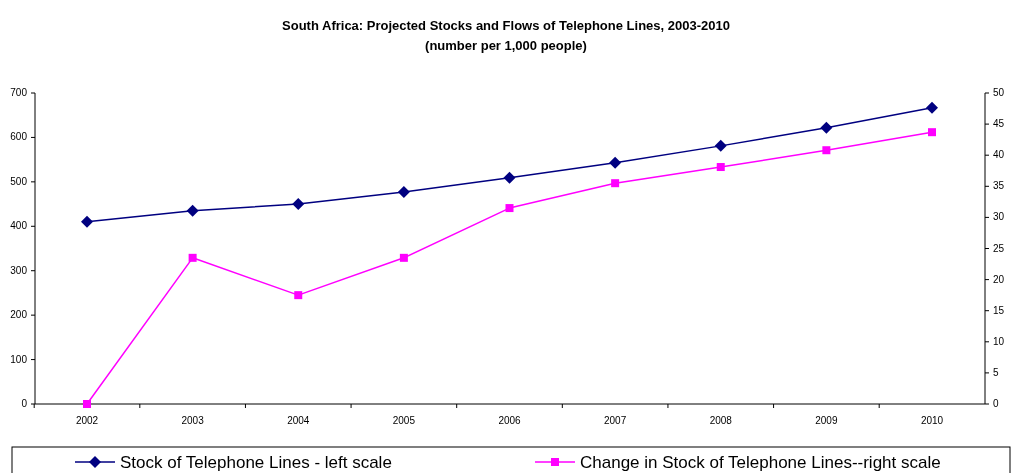 The image size is (1012, 473). What do you see at coordinates (999, 155) in the screenshot?
I see `y2-tick-label: 40` at bounding box center [999, 155].